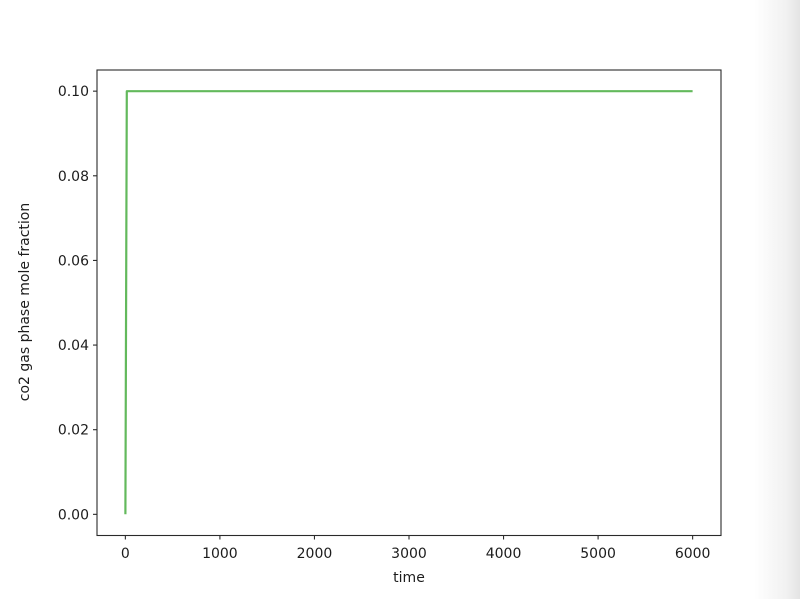  What do you see at coordinates (73, 431) in the screenshot?
I see `y-tick-label: 0.02` at bounding box center [73, 431].